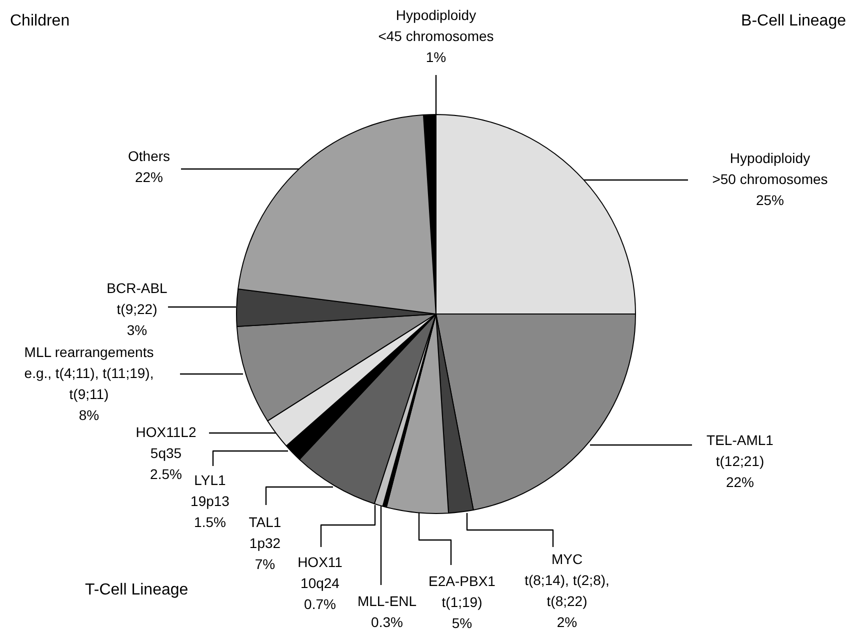  I want to click on data-label: 0.3%, so click(387, 622).